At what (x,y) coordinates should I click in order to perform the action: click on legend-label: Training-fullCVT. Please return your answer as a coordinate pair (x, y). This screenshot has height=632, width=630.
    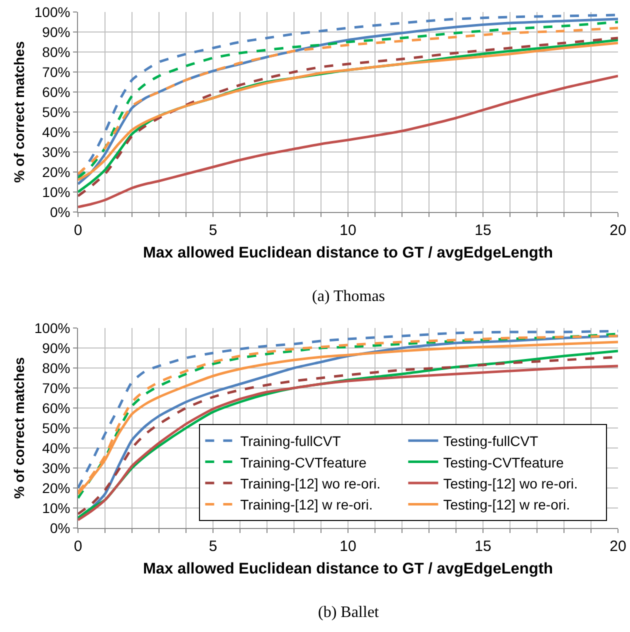
    Looking at the image, I should click on (291, 441).